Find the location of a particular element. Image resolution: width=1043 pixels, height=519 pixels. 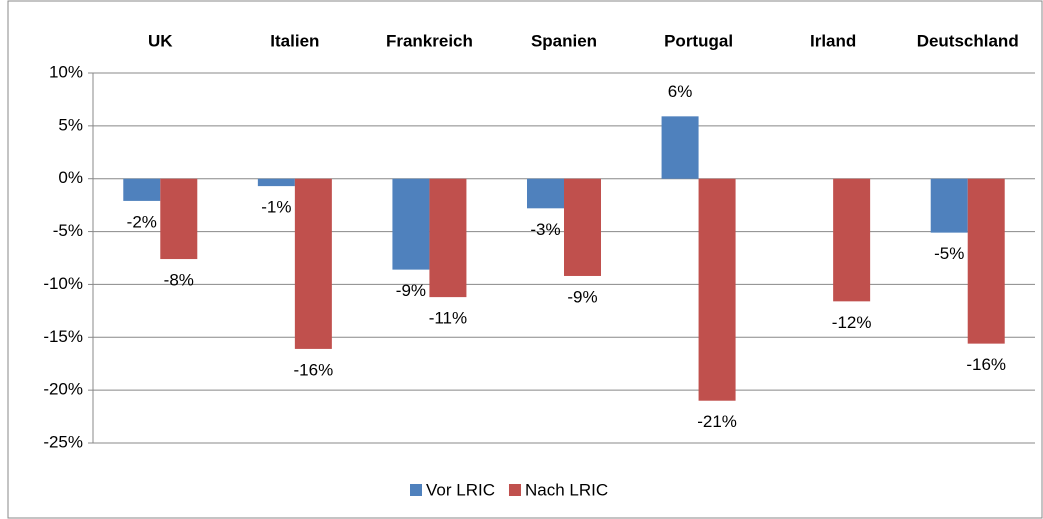

legend-label: Vor LRIC is located at coordinates (460, 489).